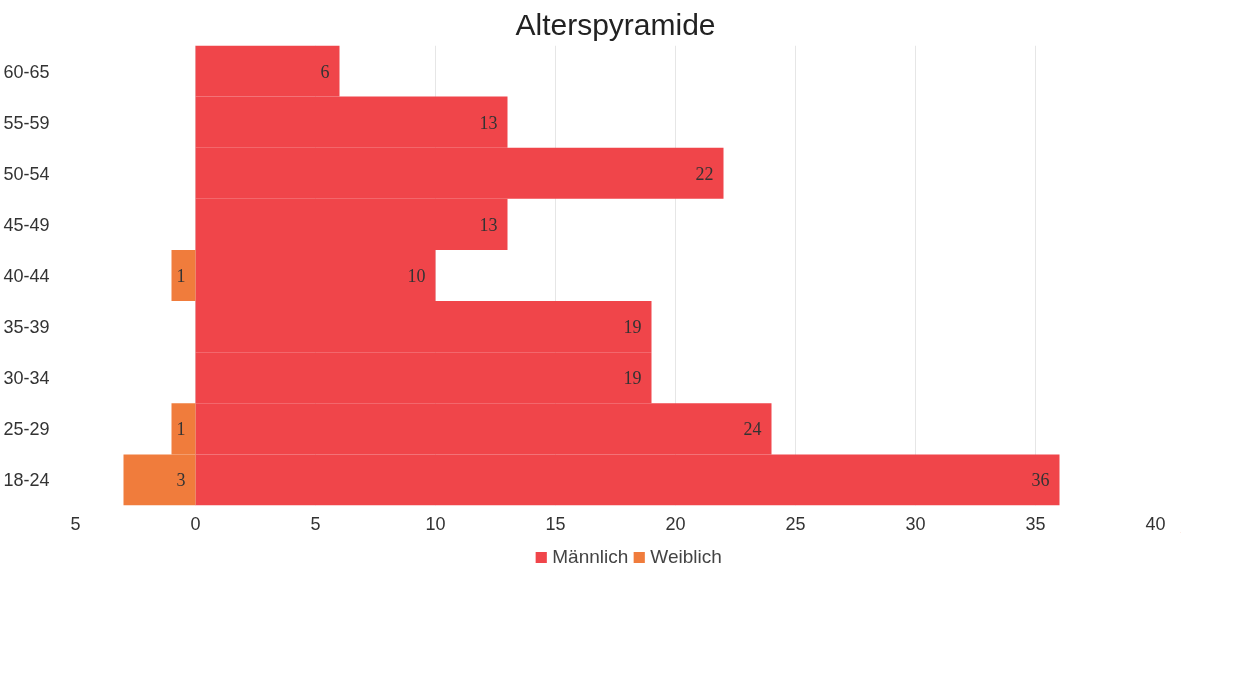  I want to click on data-label: 6, so click(325, 71).